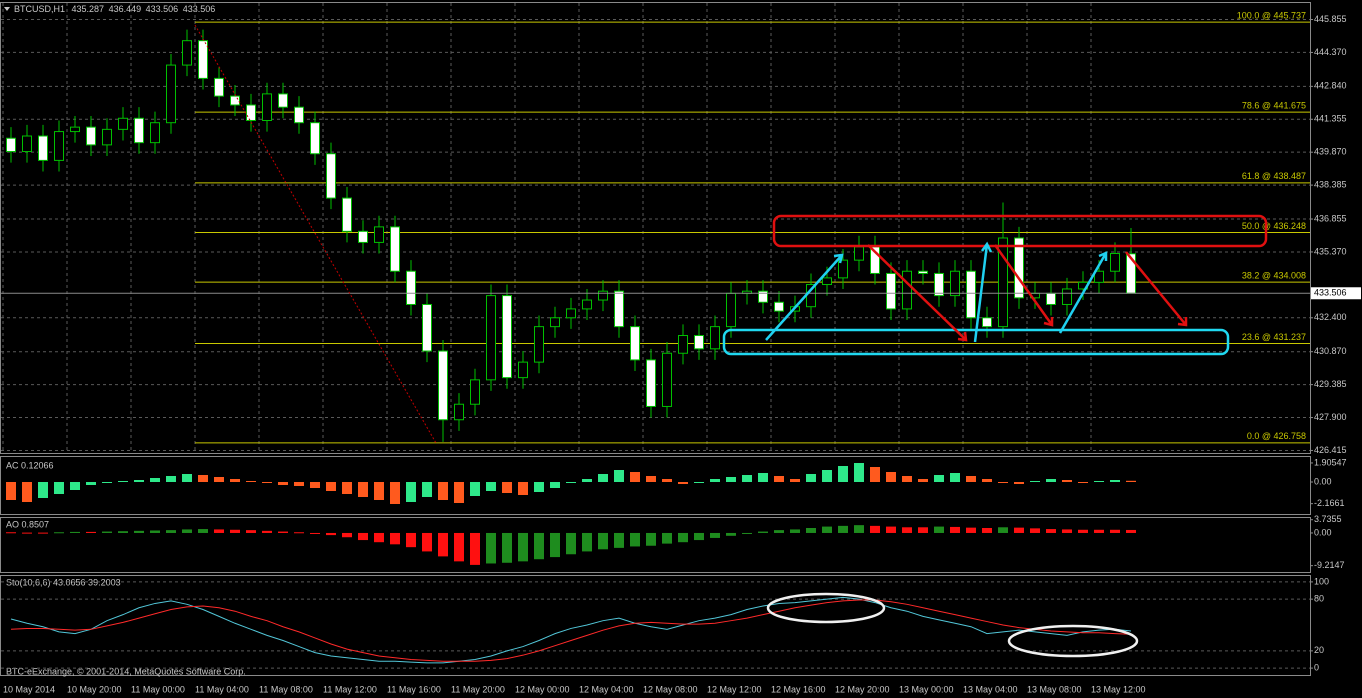  What do you see at coordinates (606, 689) in the screenshot?
I see `x-tick-label: 12 May 04:00` at bounding box center [606, 689].